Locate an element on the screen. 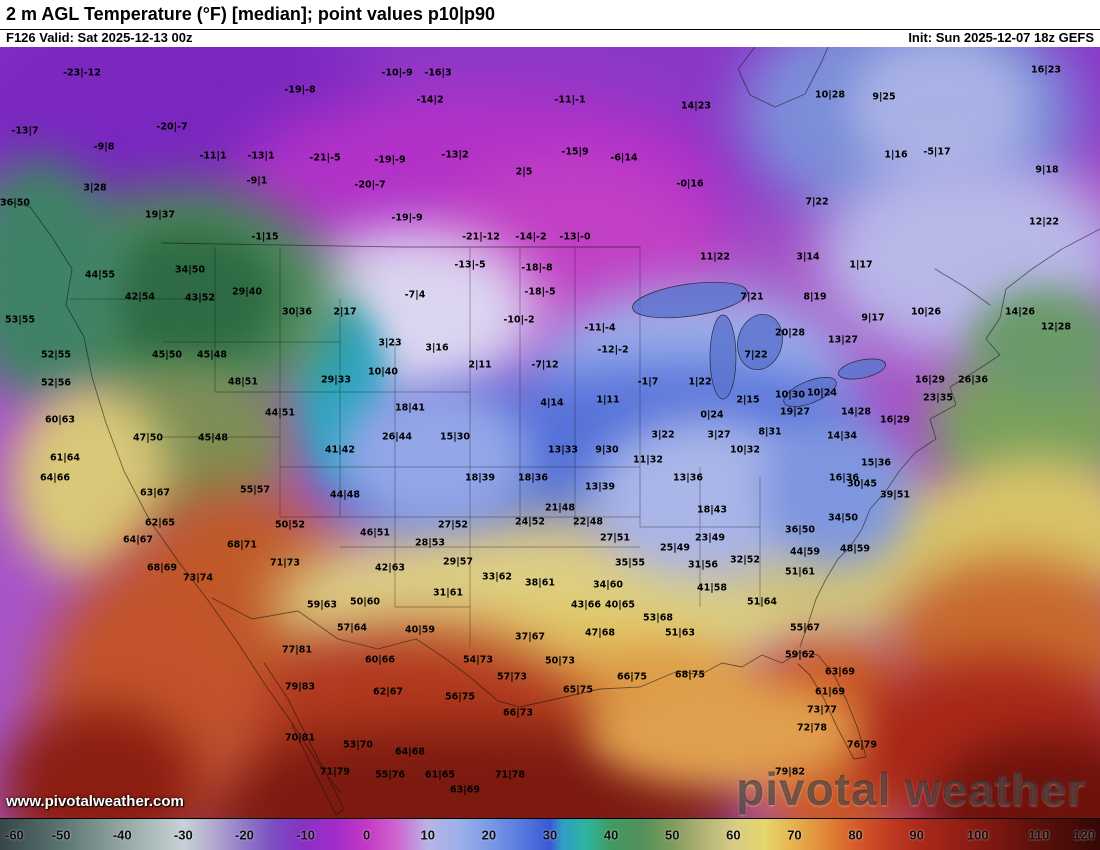 This screenshot has width=1100, height=850. florida-coastline is located at coordinates (832, 705).